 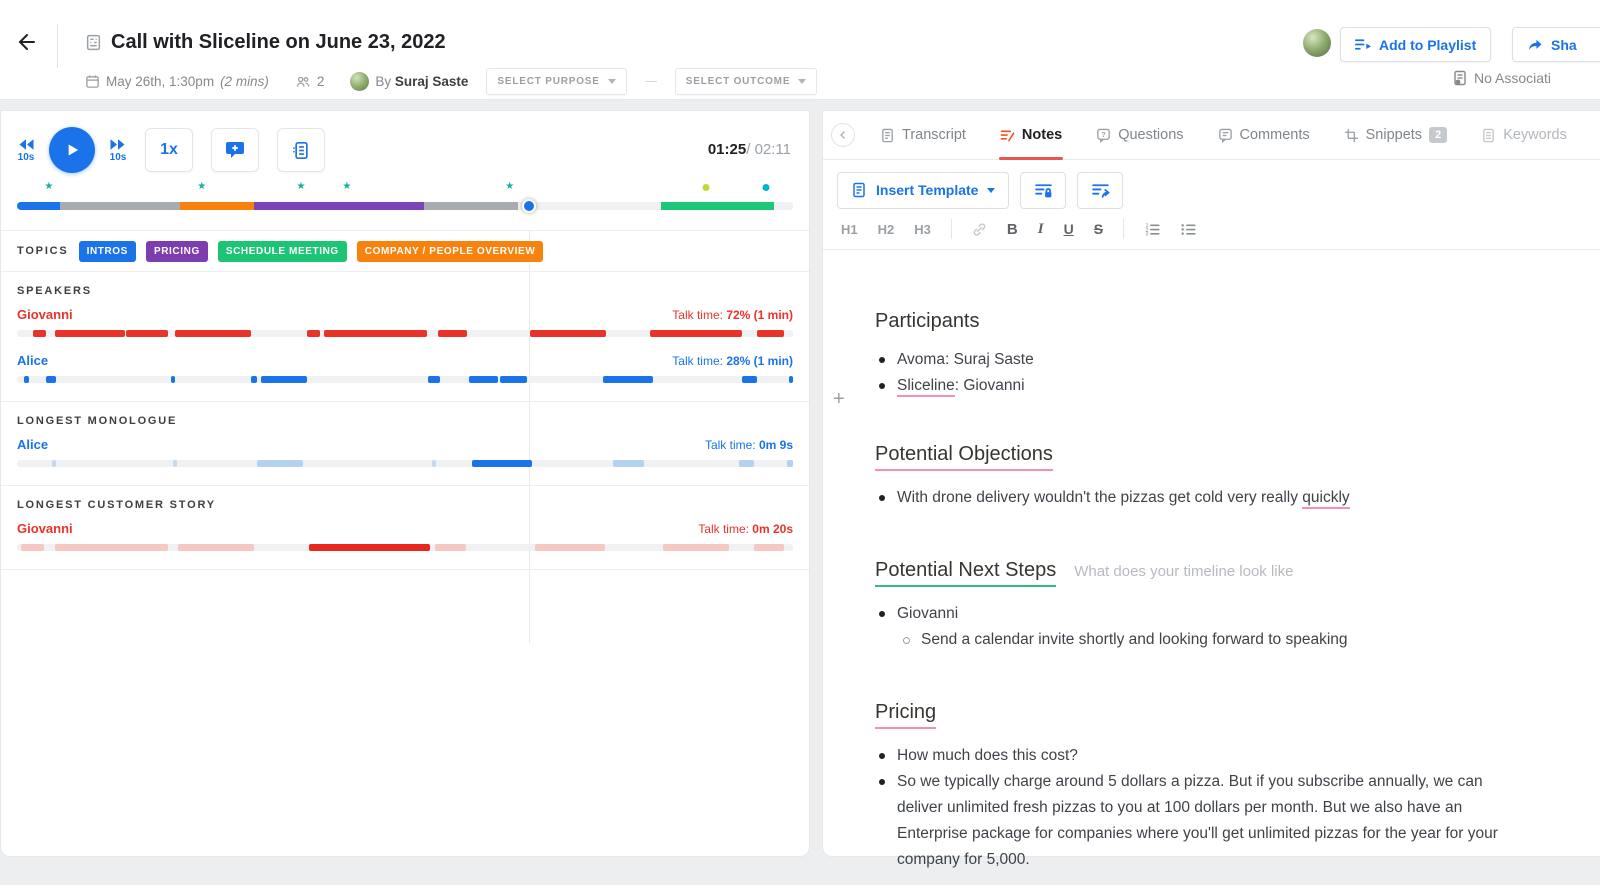 What do you see at coordinates (923, 190) in the screenshot?
I see `insert-template-button: Insert Template` at bounding box center [923, 190].